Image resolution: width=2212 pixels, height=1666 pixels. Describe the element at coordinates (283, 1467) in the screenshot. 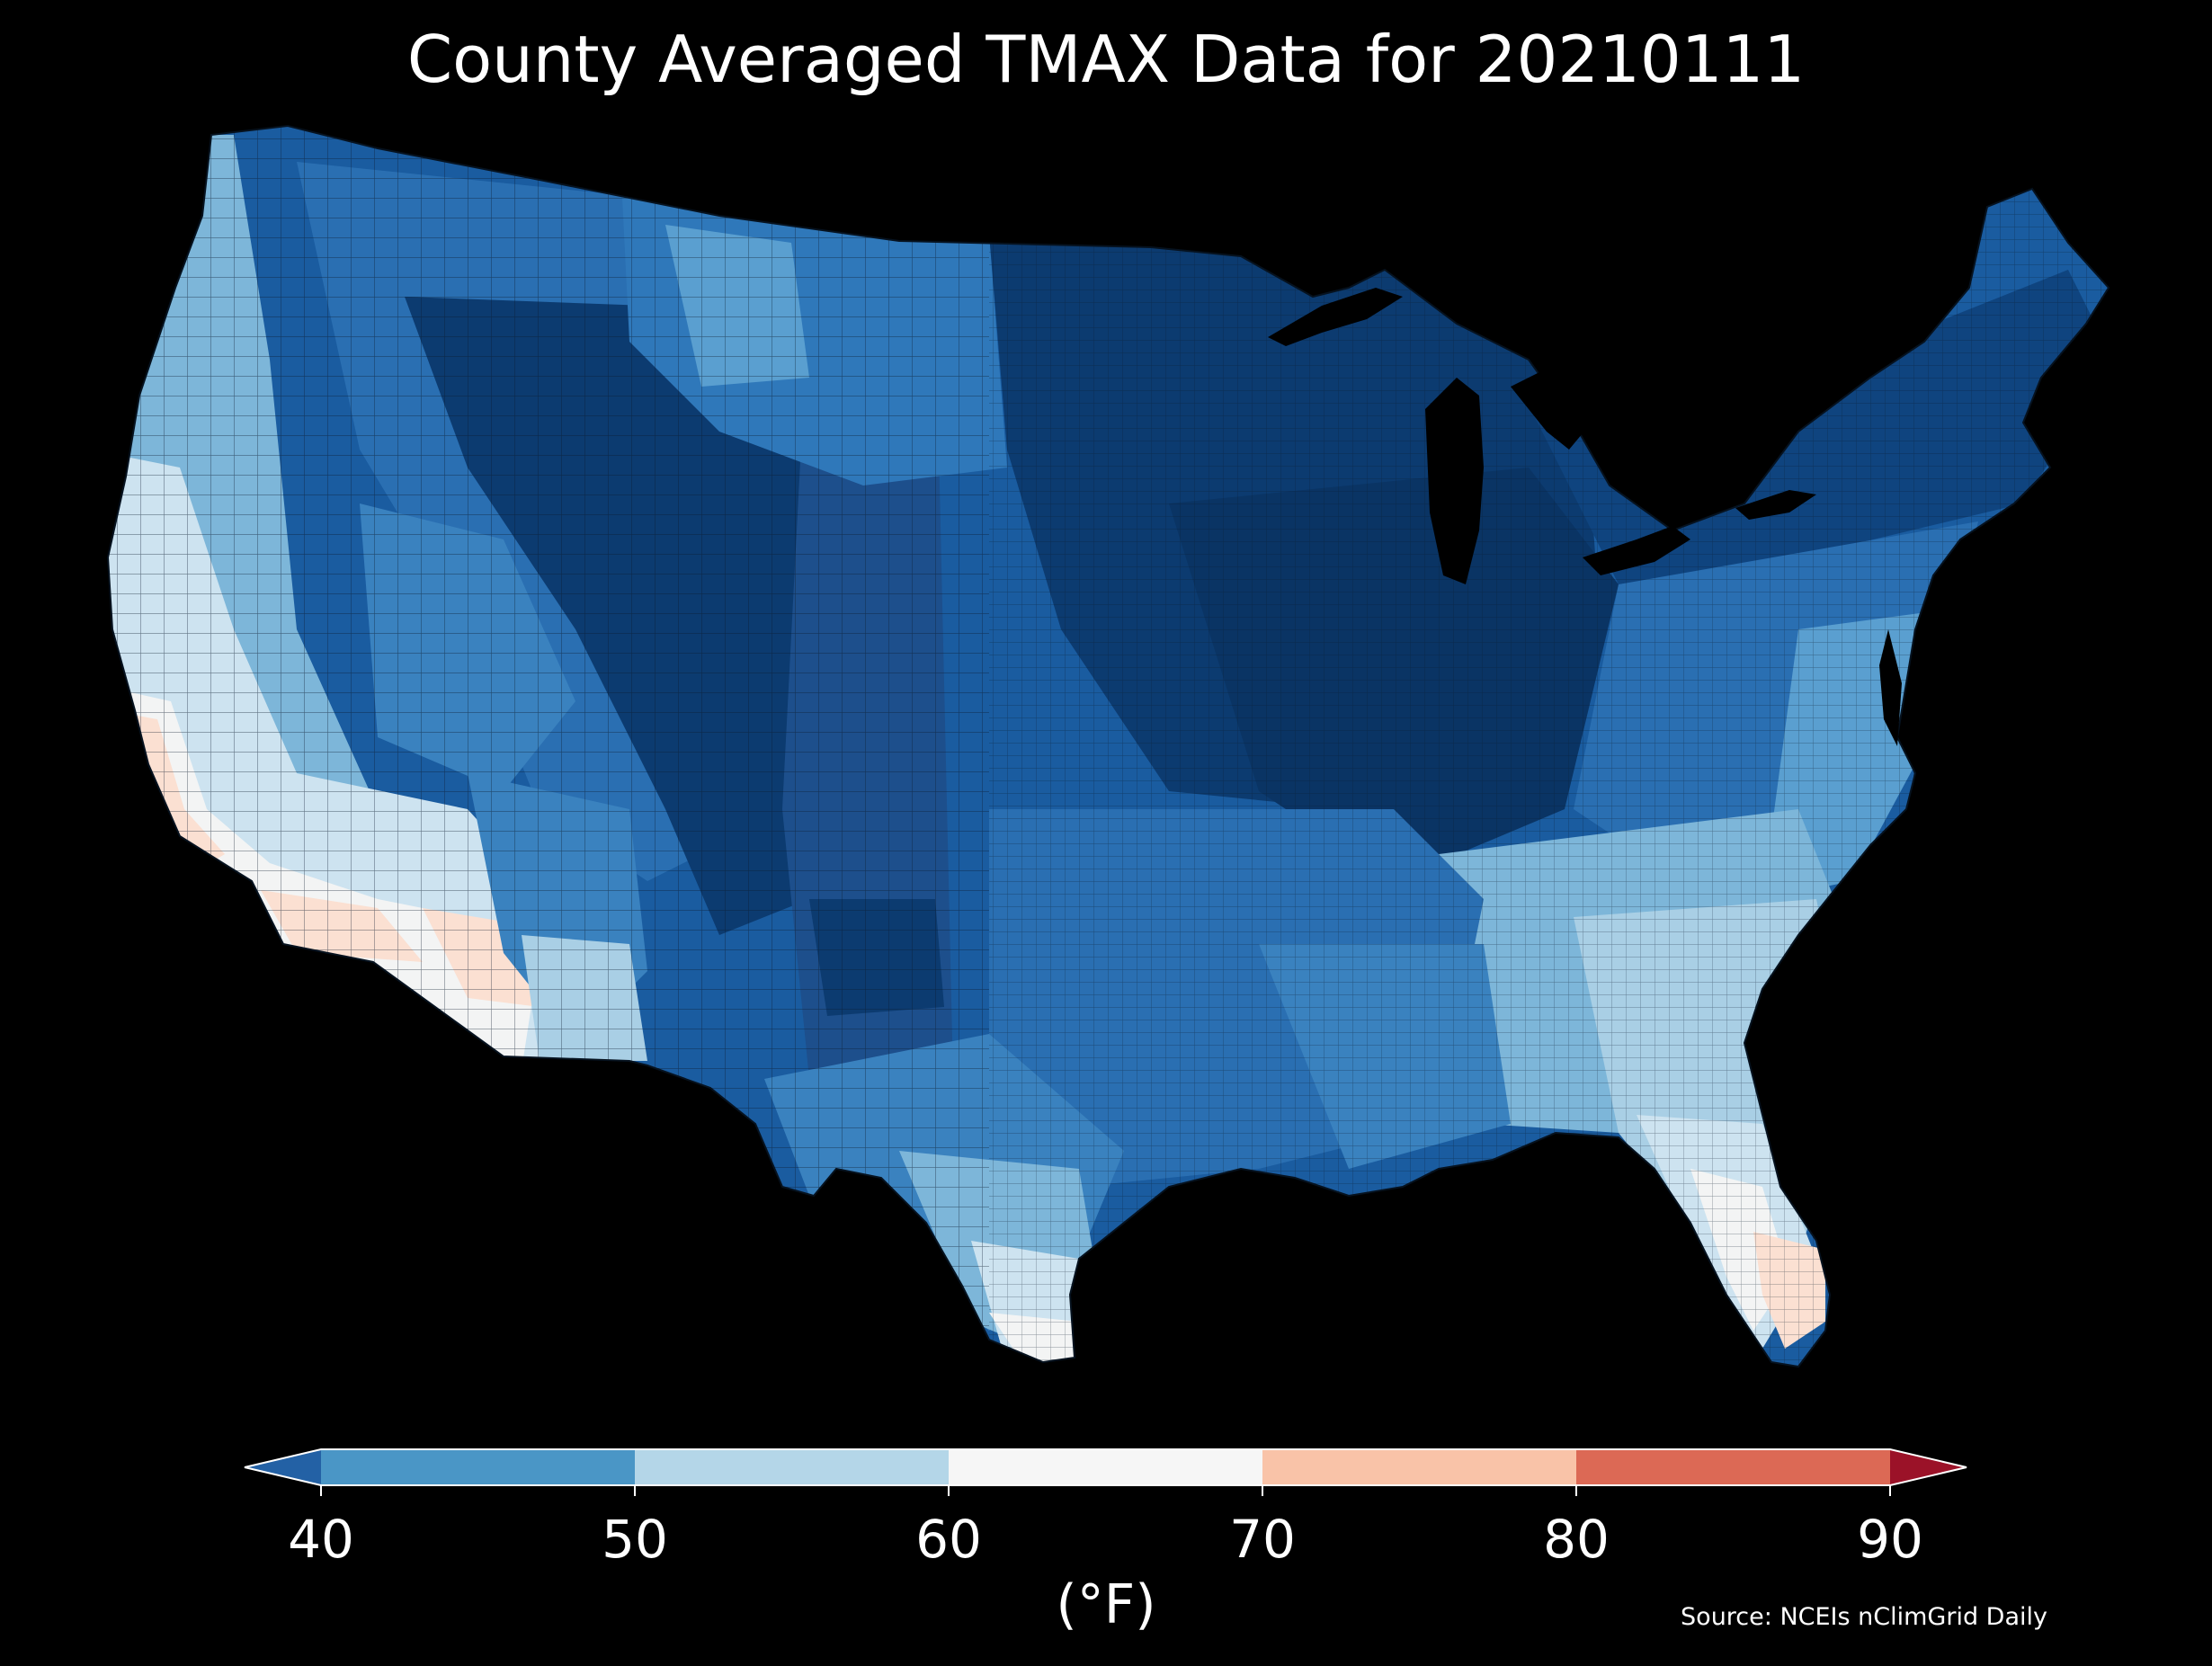

I see `colorbar-under-arrow` at that location.